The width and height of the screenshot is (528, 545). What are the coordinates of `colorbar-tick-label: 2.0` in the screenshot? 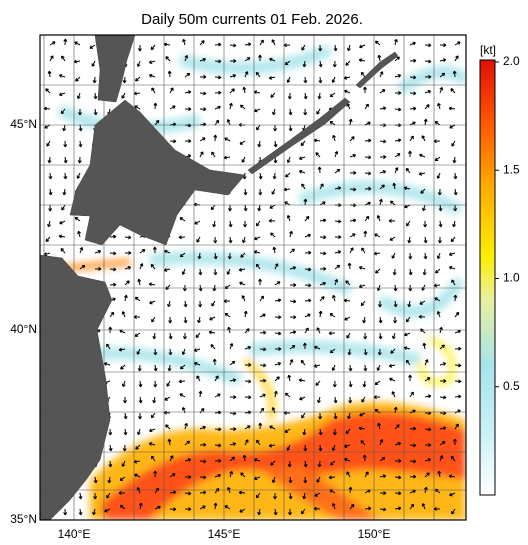 It's located at (511, 61).